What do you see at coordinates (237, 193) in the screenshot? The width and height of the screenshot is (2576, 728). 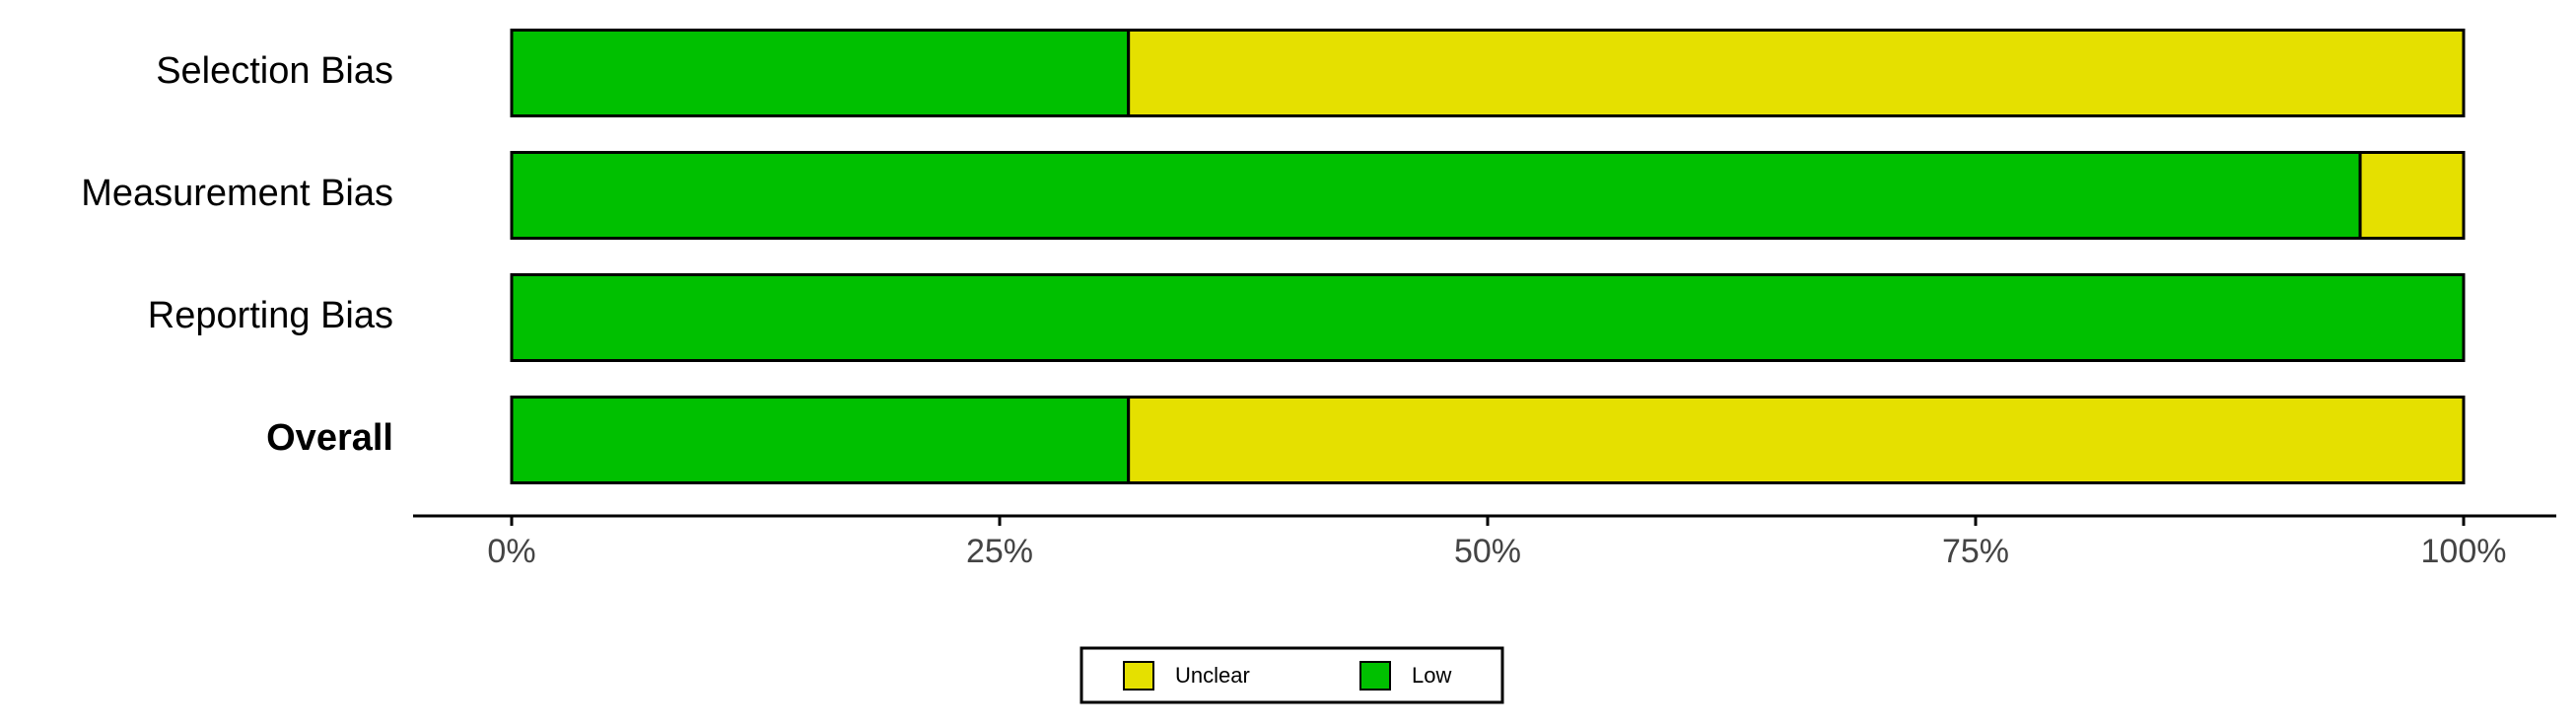 I see `category-label: Measurement Bias` at bounding box center [237, 193].